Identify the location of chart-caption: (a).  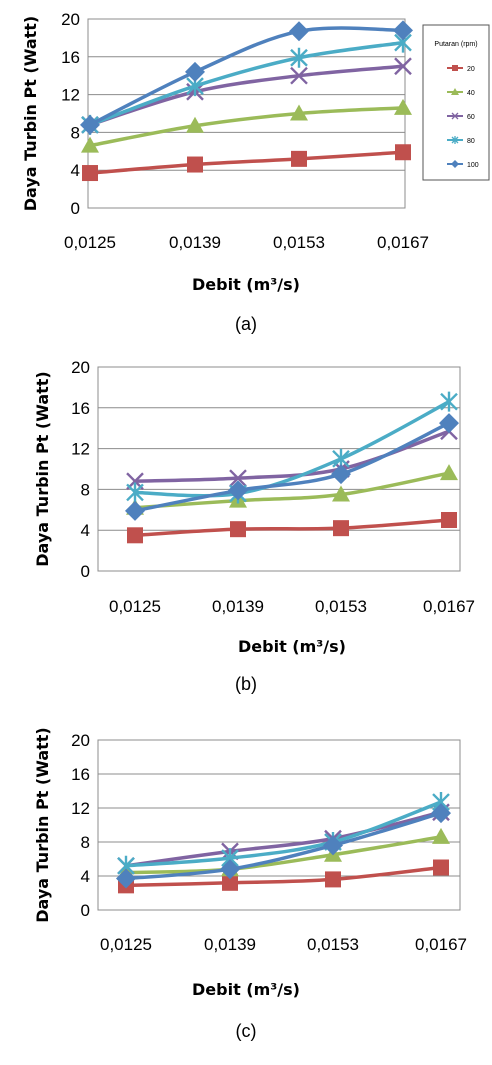
(246, 324).